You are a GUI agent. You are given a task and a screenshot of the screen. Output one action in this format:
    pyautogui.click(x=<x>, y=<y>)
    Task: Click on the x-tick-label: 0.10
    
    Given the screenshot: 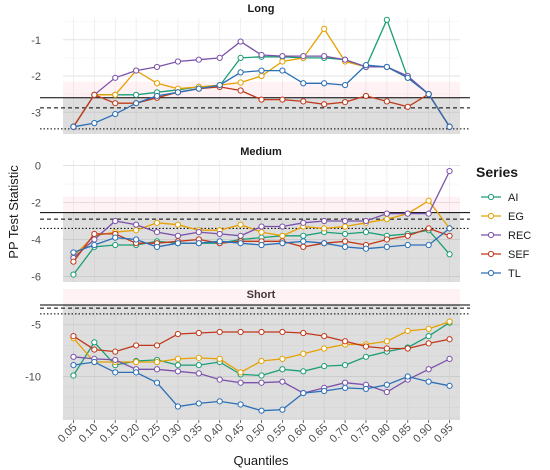 What is the action you would take?
    pyautogui.click(x=89, y=434)
    